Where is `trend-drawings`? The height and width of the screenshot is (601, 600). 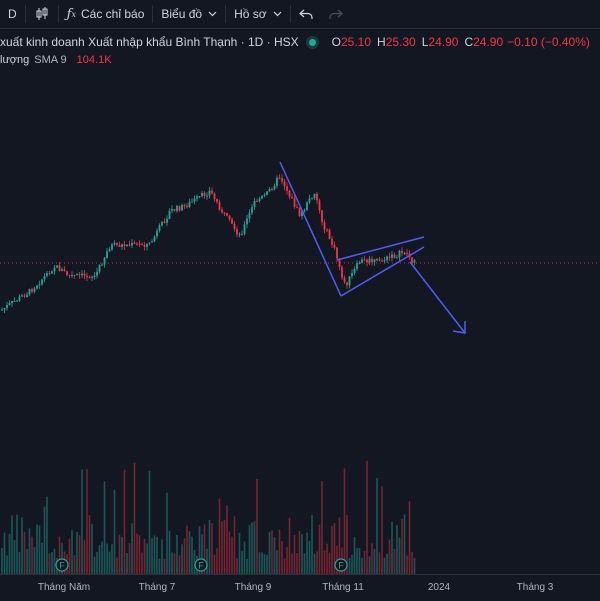 trend-drawings is located at coordinates (372, 247).